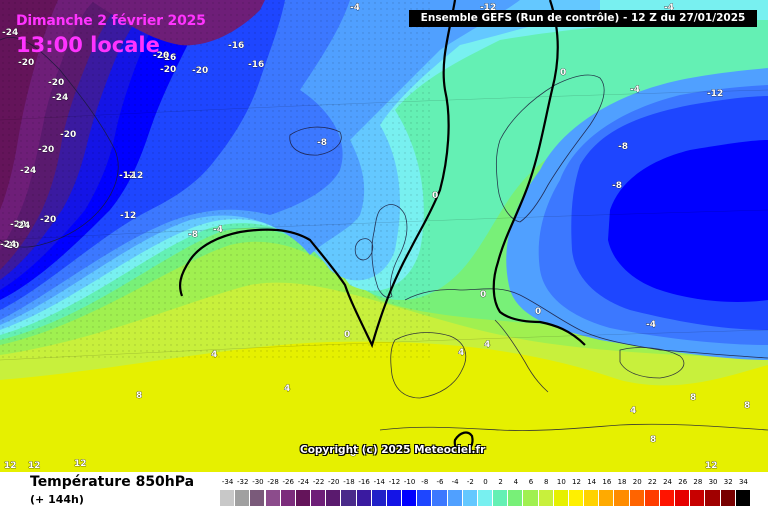 Image resolution: width=768 pixels, height=512 pixels. I want to click on scale-label: 6, so click(531, 482).